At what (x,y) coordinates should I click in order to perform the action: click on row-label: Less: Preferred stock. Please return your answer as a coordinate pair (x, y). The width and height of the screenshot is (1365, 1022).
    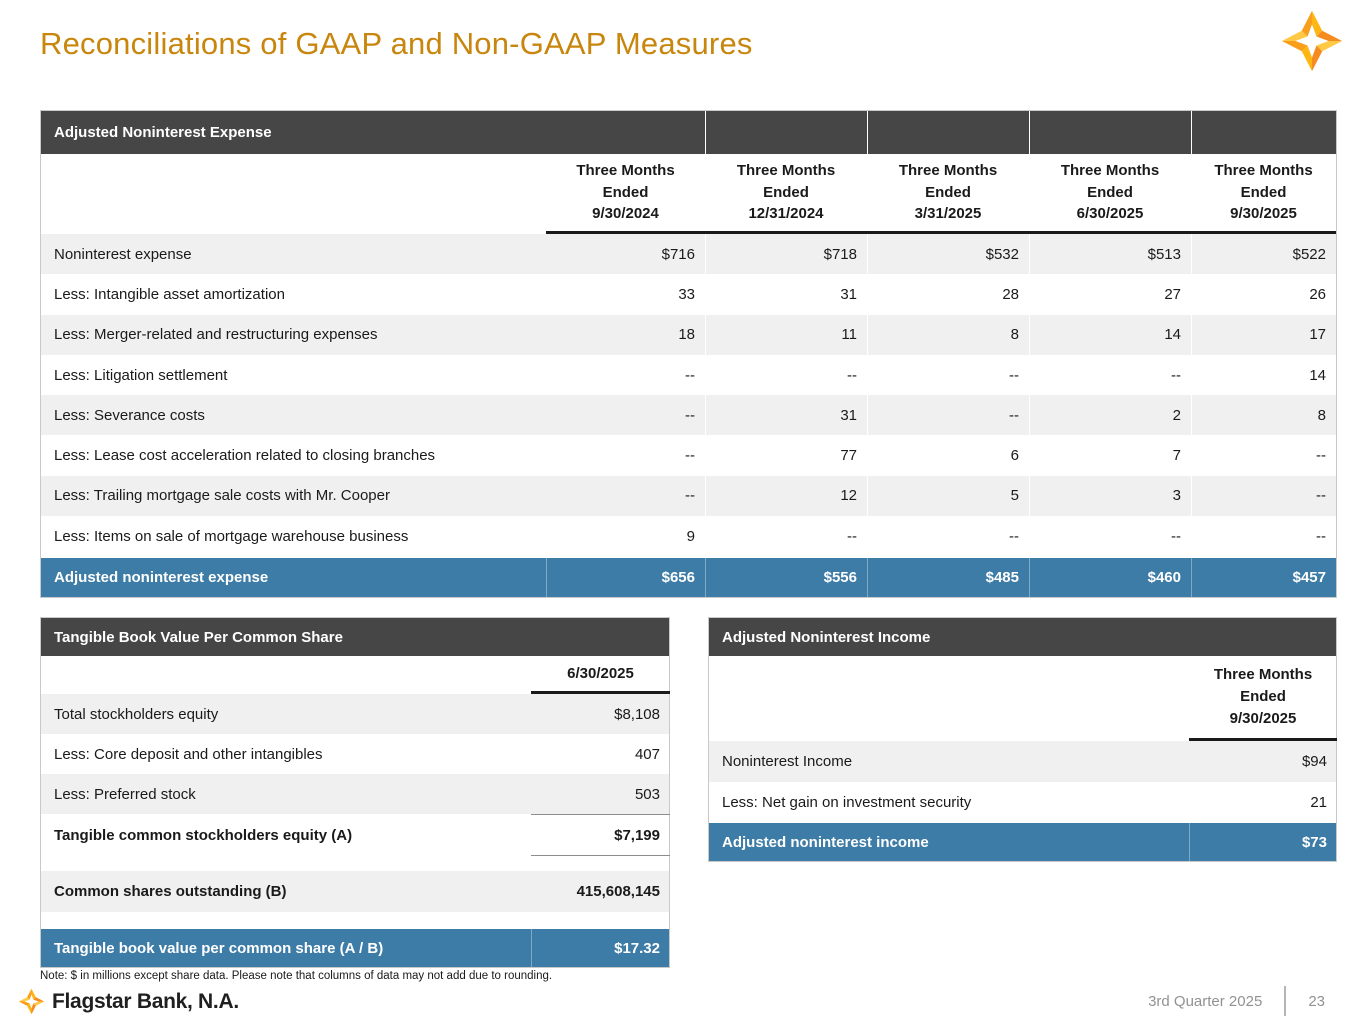
    Looking at the image, I should click on (125, 794).